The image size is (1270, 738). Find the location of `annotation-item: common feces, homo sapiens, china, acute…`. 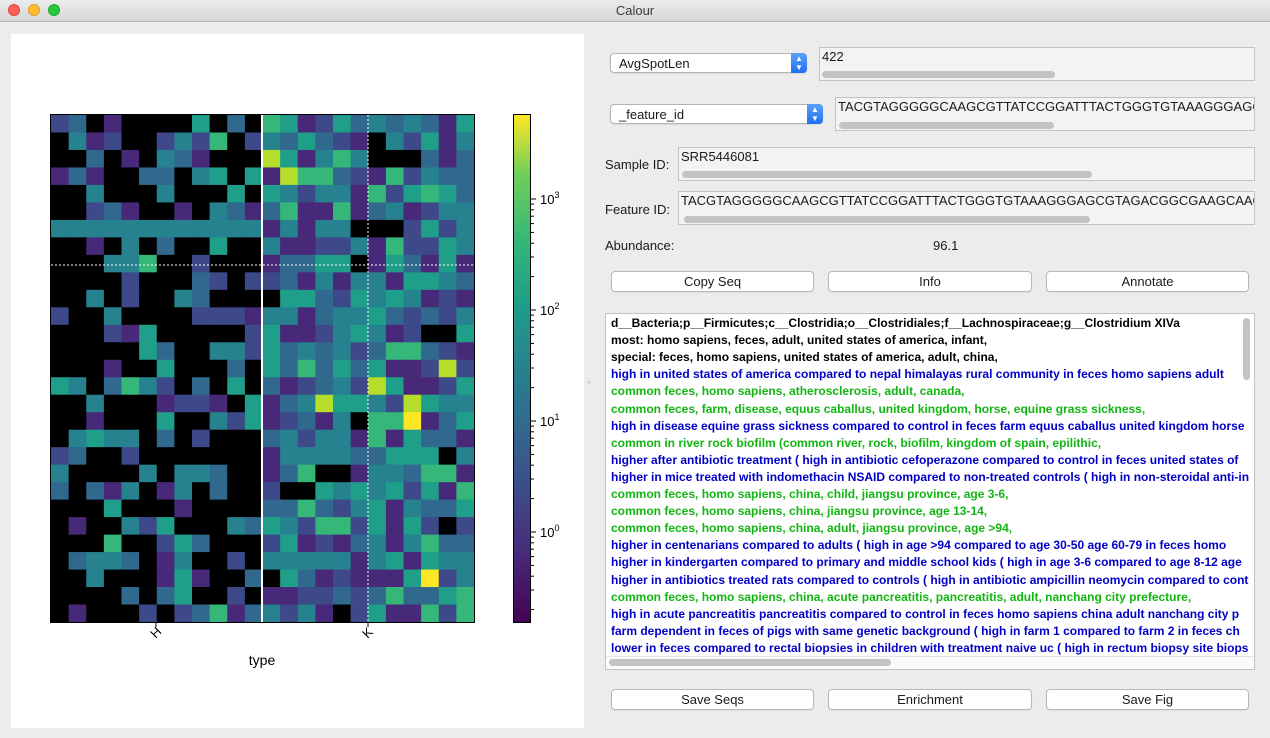

annotation-item: common feces, homo sapiens, china, acute… is located at coordinates (901, 596).